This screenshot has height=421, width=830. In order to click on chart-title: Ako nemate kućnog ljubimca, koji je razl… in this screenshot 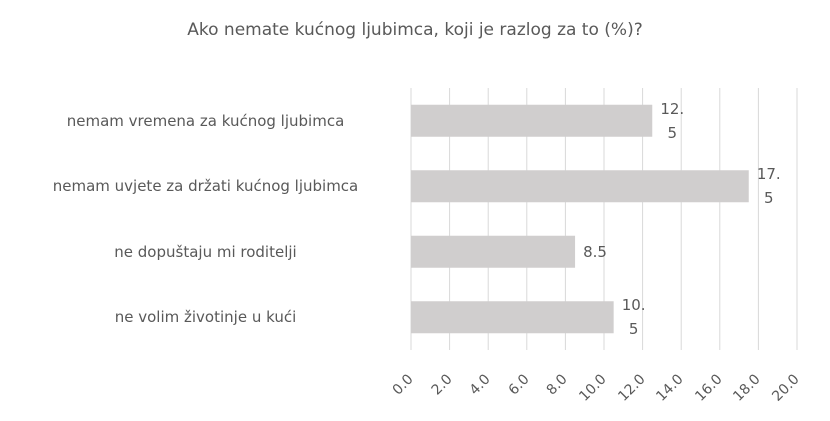, I will do `click(415, 30)`.